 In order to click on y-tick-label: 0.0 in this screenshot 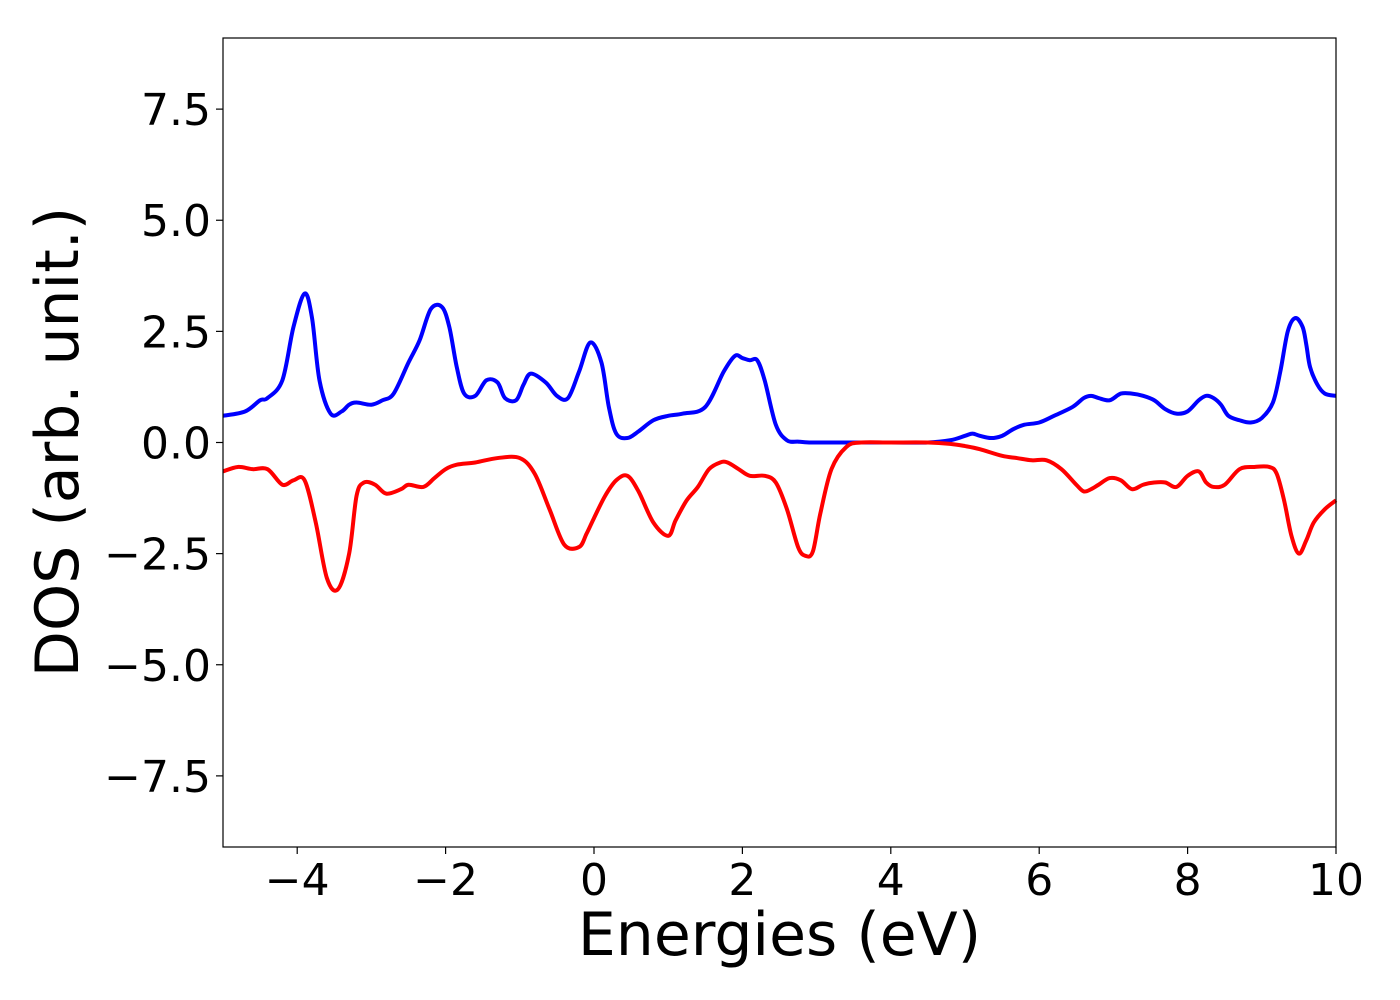, I will do `click(176, 444)`.